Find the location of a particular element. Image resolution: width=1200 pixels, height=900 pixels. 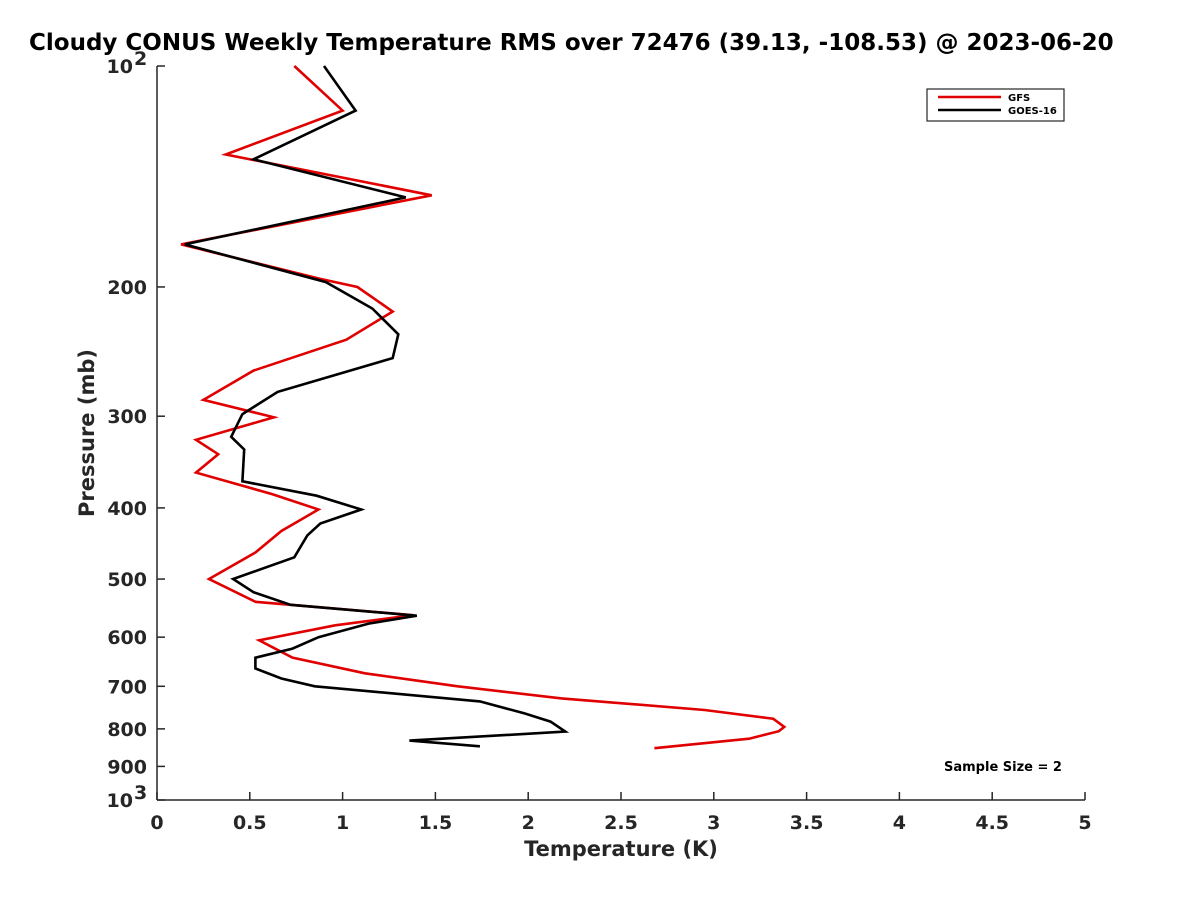

y-axis-label: Pressure (mb) is located at coordinates (87, 433).